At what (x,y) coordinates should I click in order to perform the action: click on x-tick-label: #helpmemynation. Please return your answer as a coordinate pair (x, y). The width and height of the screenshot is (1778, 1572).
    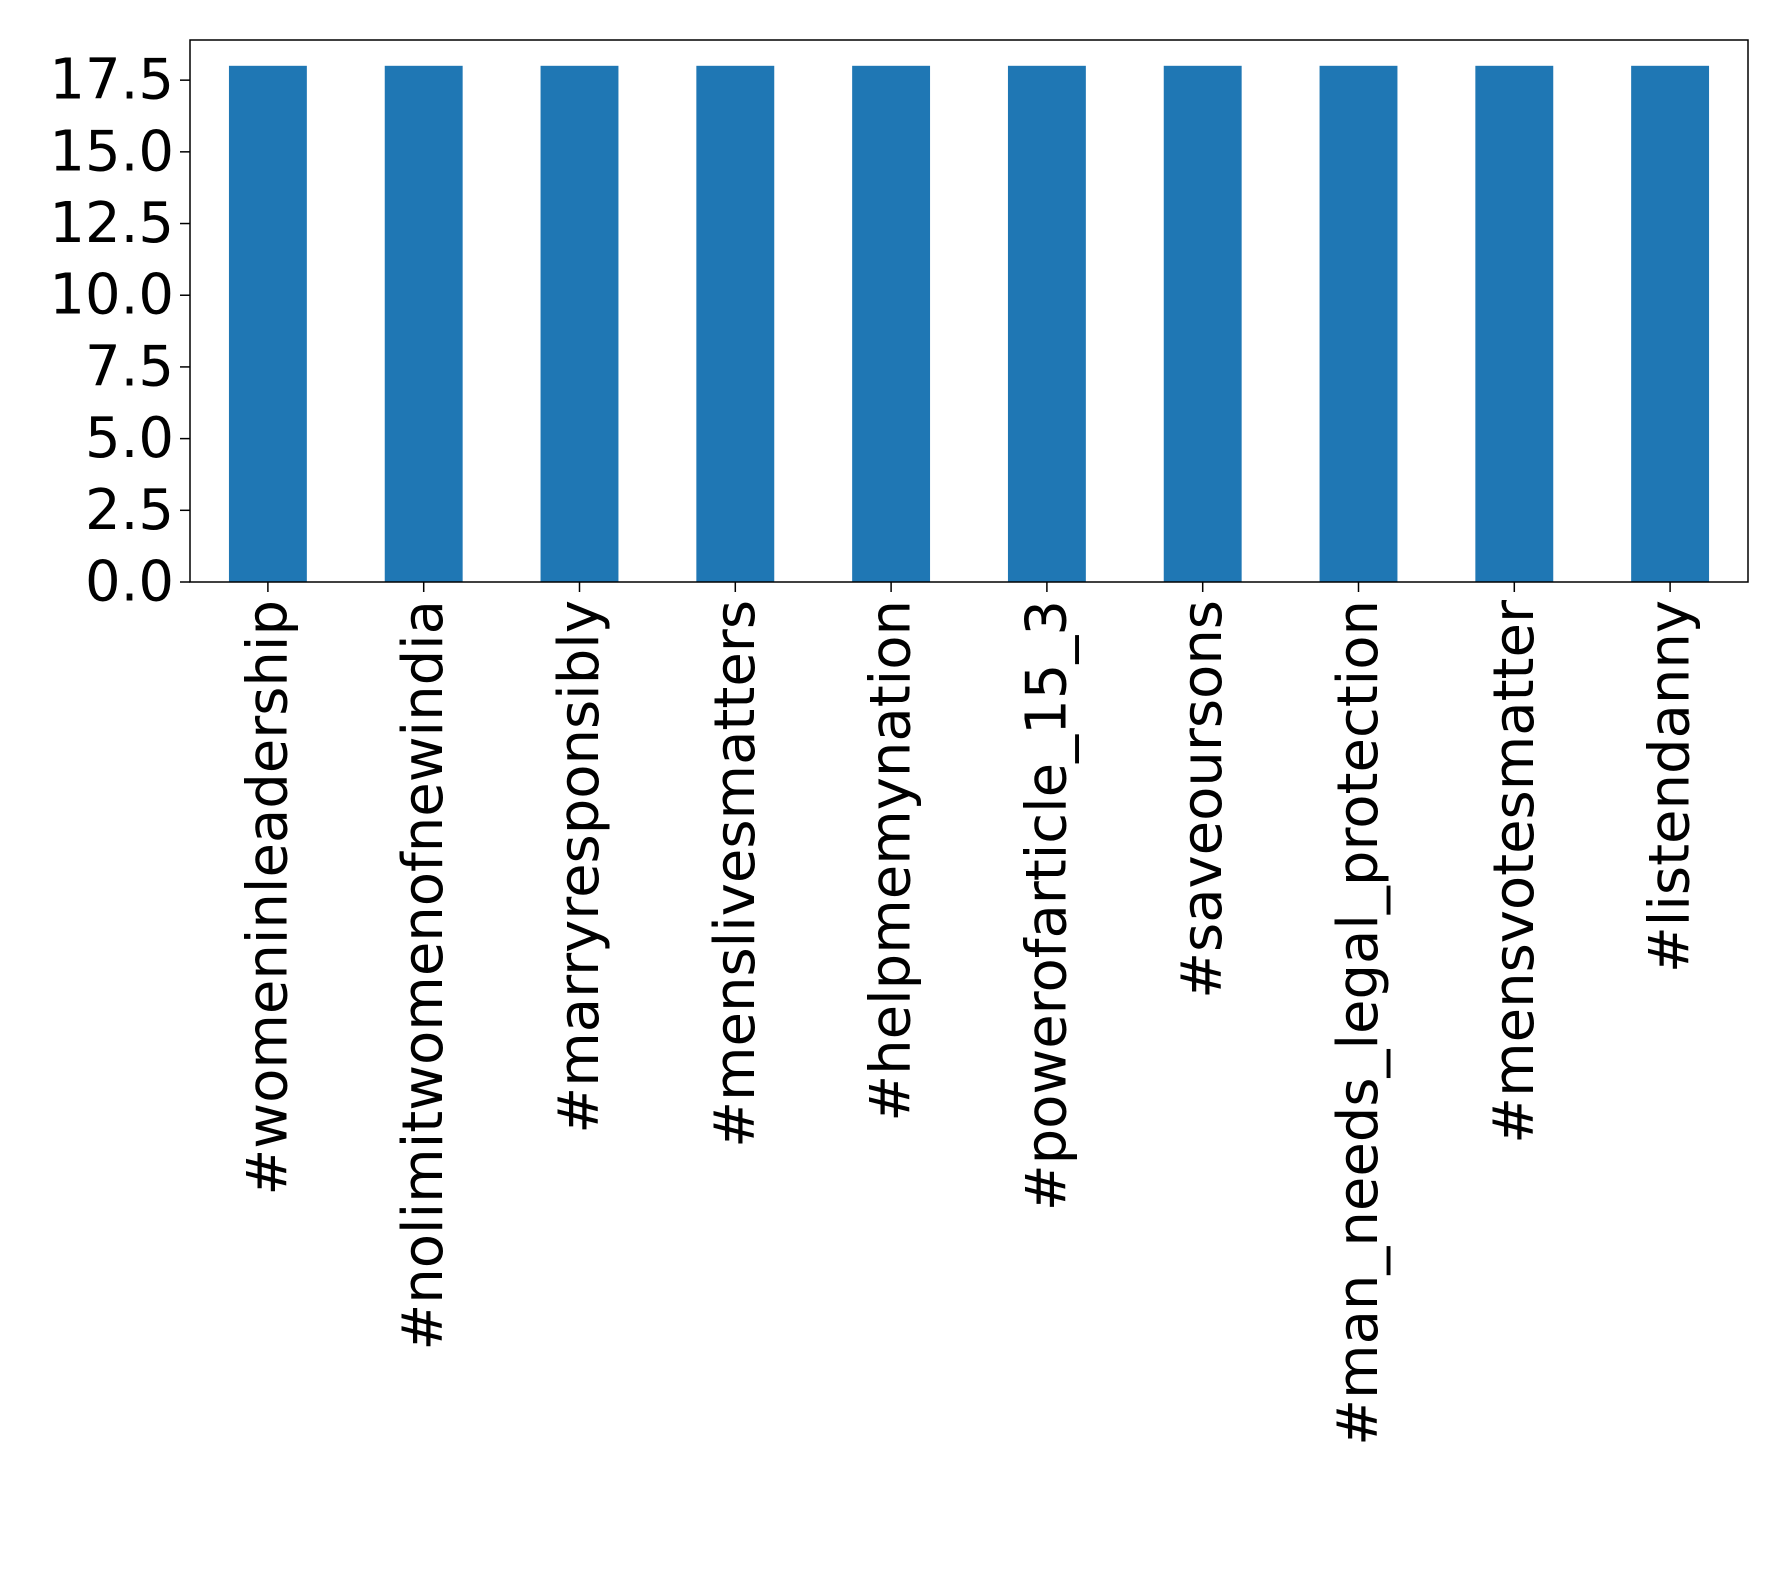
    Looking at the image, I should click on (891, 861).